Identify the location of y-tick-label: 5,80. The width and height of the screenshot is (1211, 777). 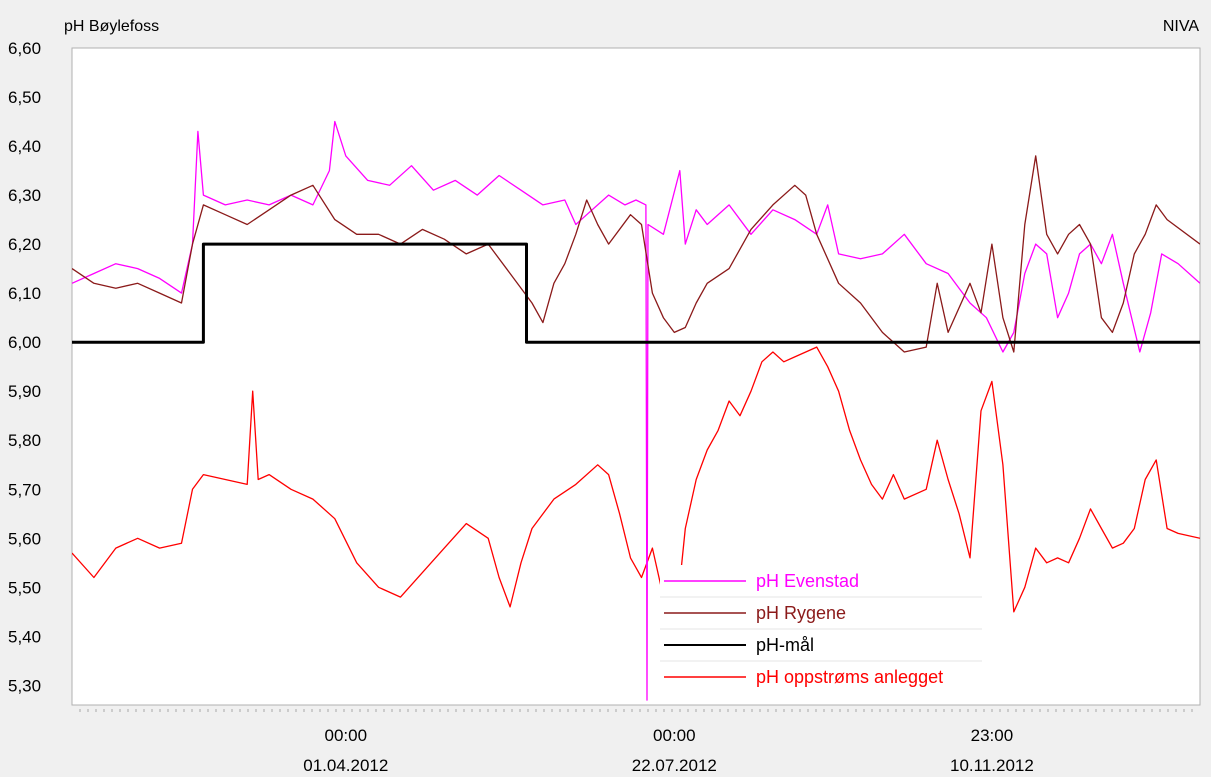
(24, 440).